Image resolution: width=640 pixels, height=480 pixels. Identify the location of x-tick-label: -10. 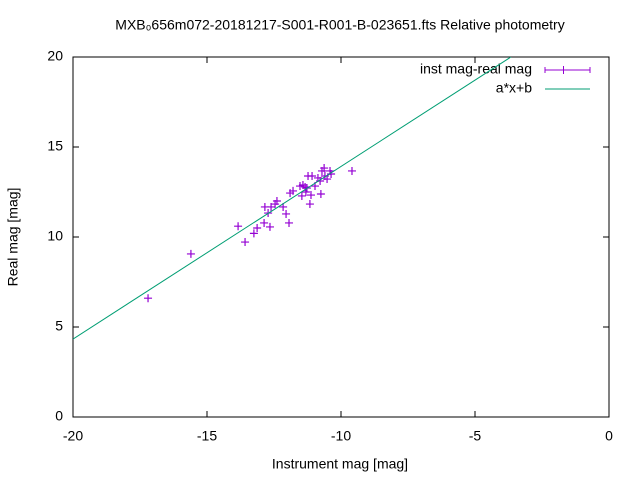
(341, 436).